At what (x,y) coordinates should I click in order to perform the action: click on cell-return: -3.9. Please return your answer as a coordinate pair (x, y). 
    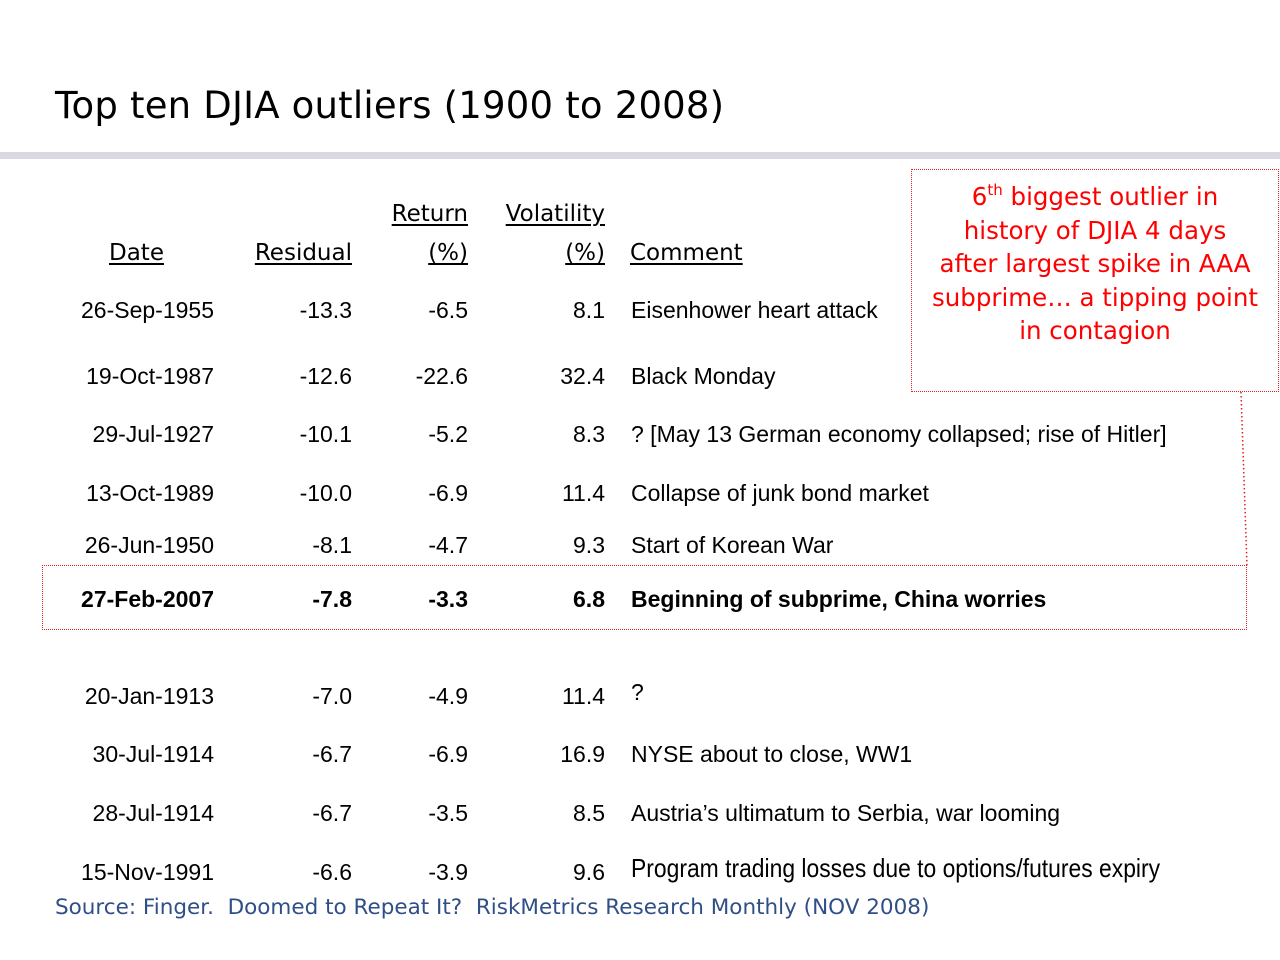
    Looking at the image, I should click on (448, 872).